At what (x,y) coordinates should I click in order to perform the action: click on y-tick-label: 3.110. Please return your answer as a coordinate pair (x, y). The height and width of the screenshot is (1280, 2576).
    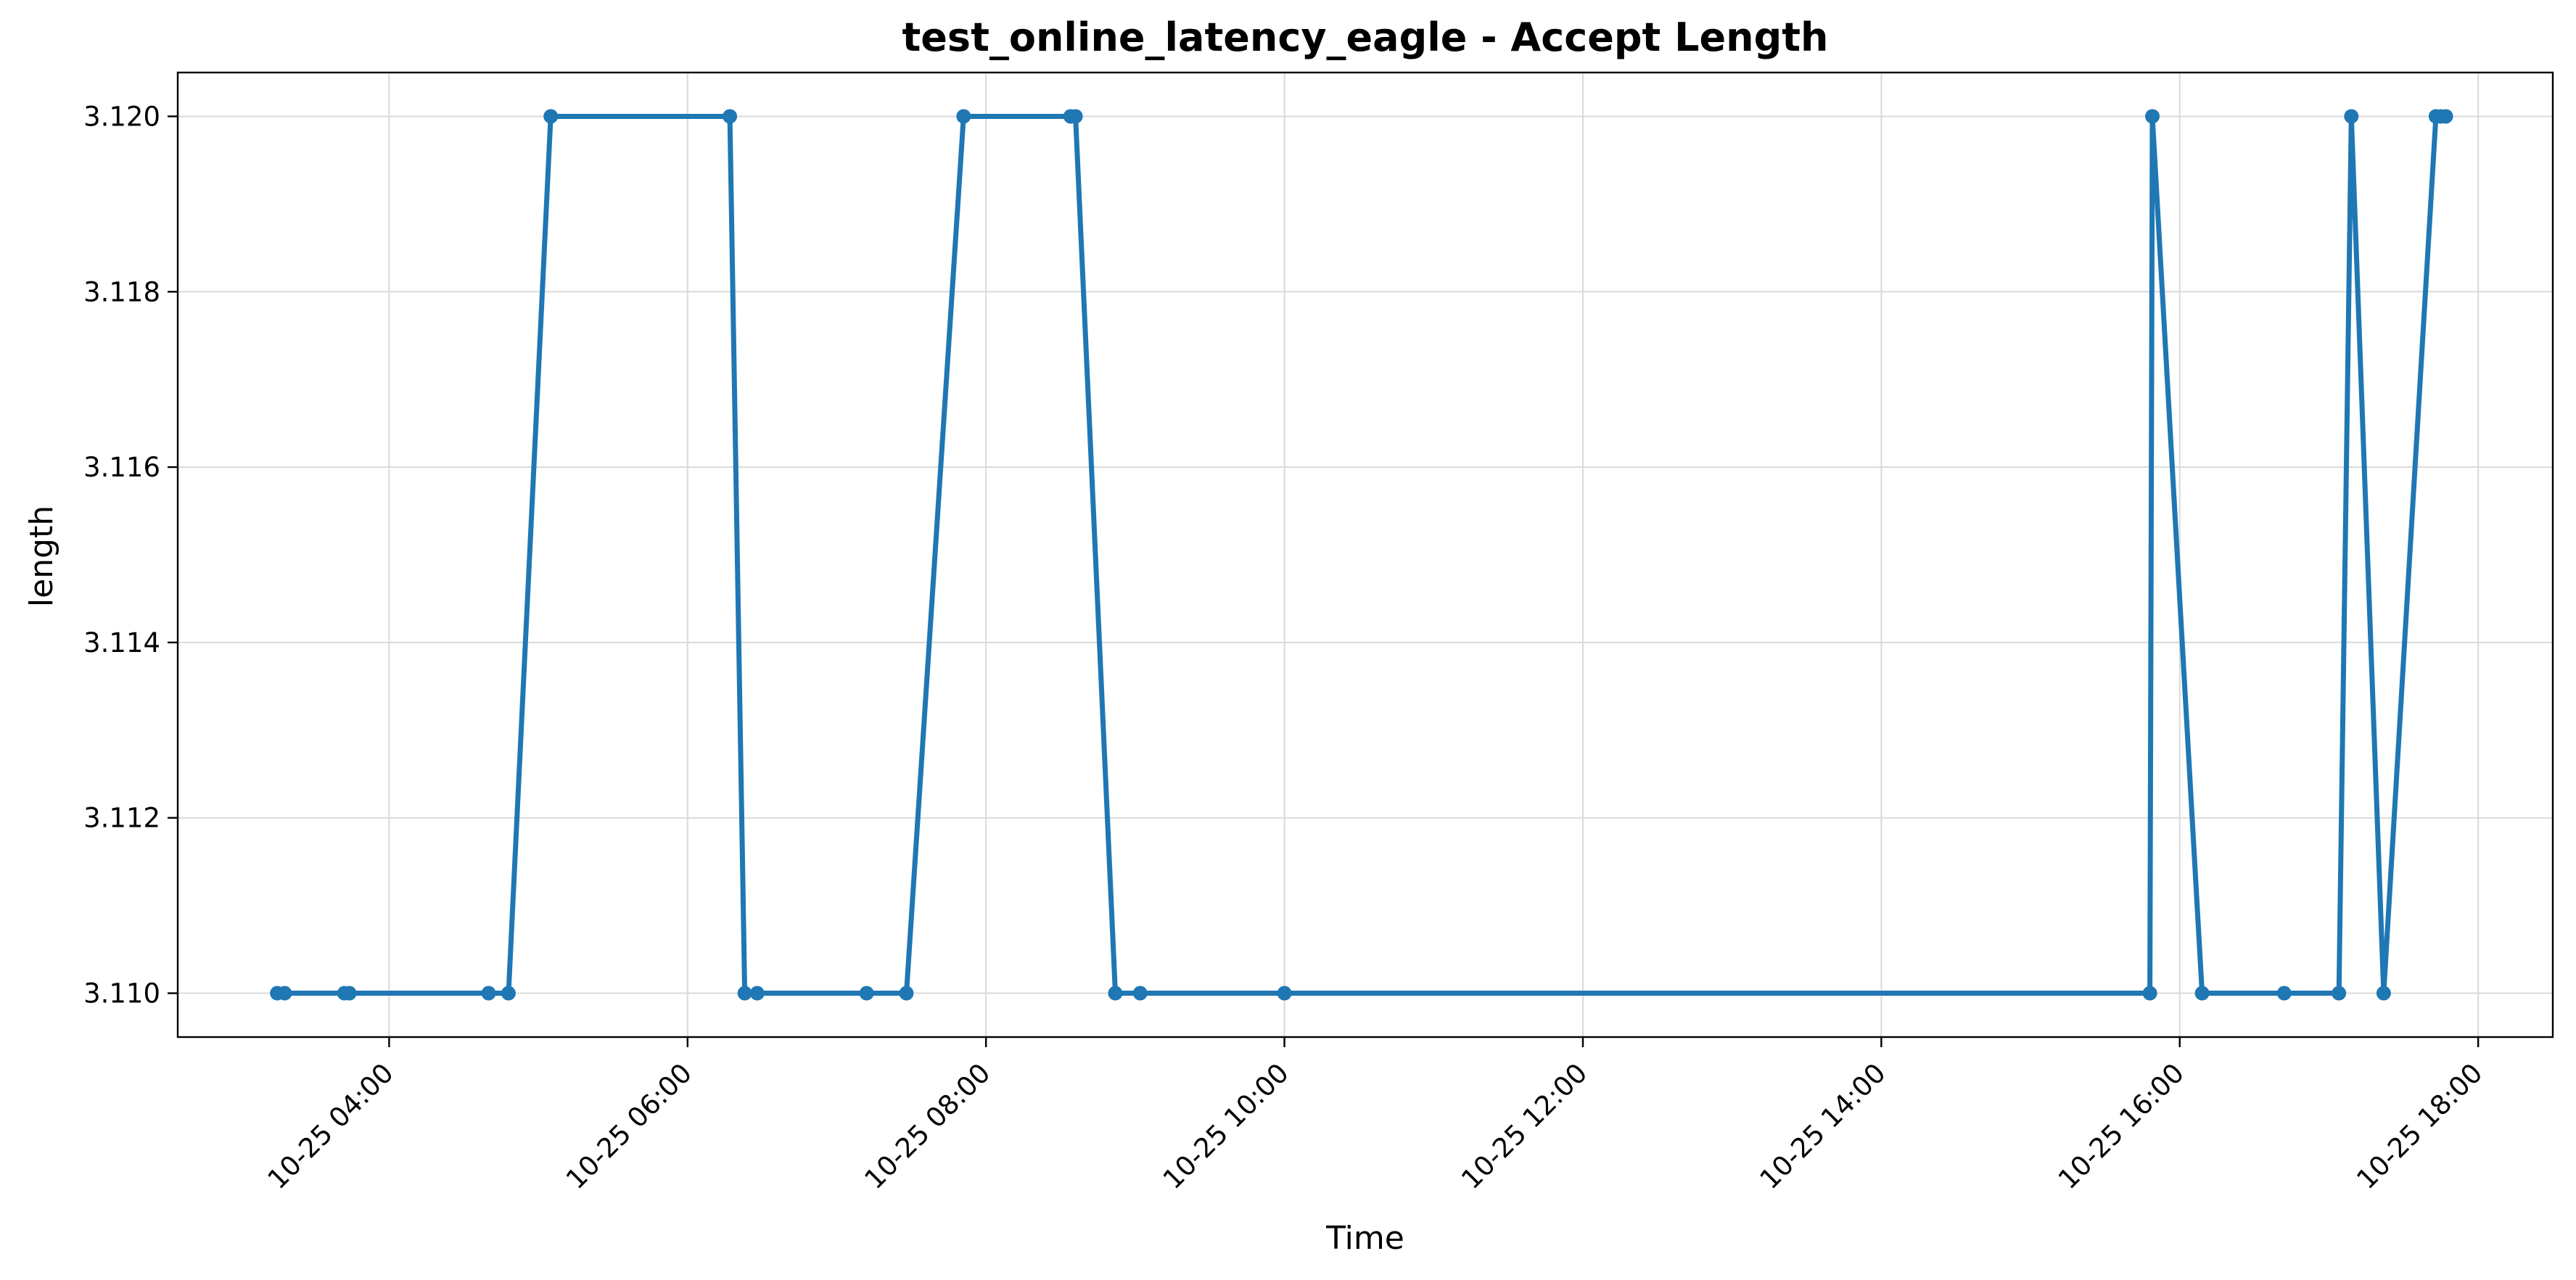
    Looking at the image, I should click on (121, 993).